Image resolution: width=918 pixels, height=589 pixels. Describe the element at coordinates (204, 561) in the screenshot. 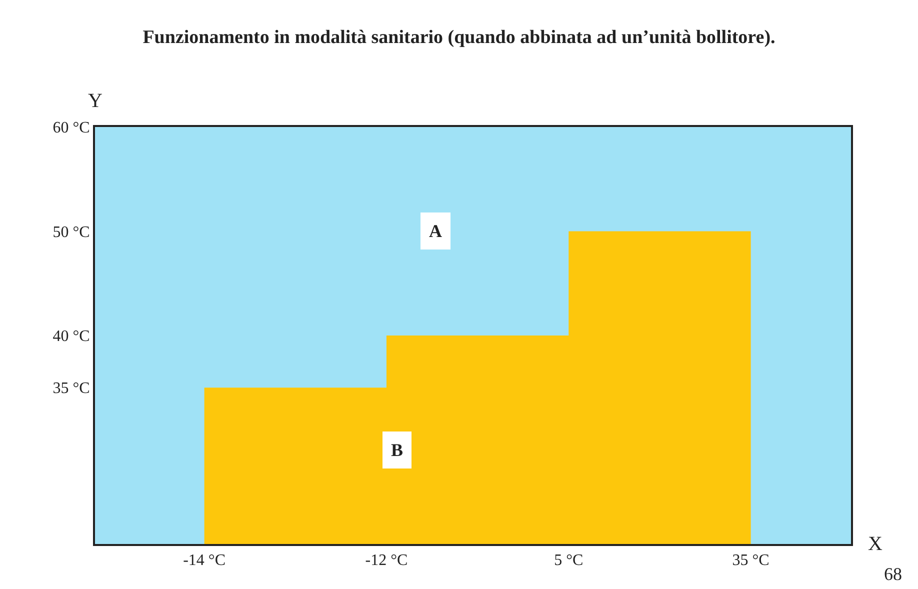

I see `x-tick-label: -14 °C` at that location.